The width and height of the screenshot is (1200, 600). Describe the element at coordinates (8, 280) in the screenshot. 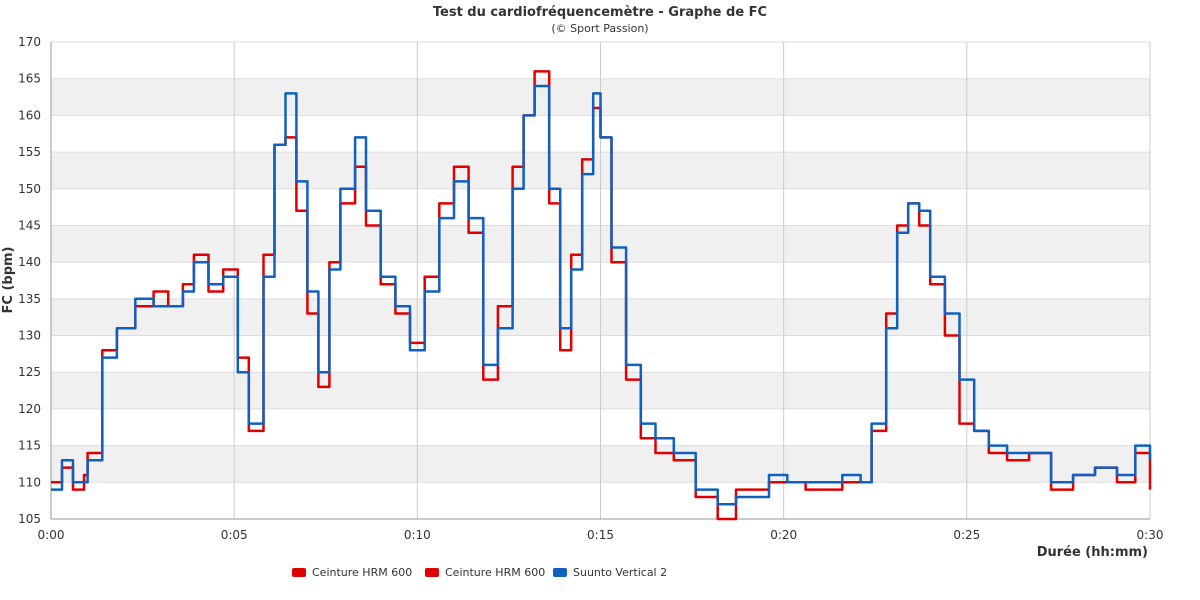

I see `y-axis-title: FC (bpm)` at that location.